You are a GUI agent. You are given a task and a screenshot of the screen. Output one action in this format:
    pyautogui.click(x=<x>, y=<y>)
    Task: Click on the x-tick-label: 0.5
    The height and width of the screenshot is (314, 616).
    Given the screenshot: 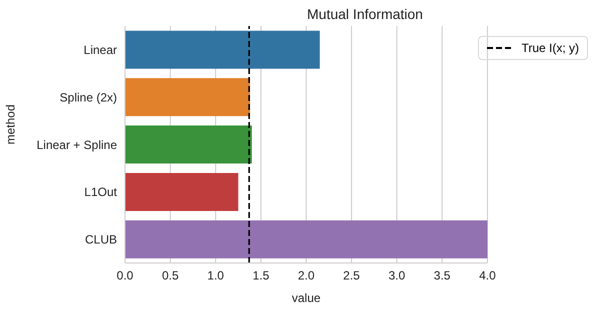 What is the action you would take?
    pyautogui.click(x=170, y=275)
    